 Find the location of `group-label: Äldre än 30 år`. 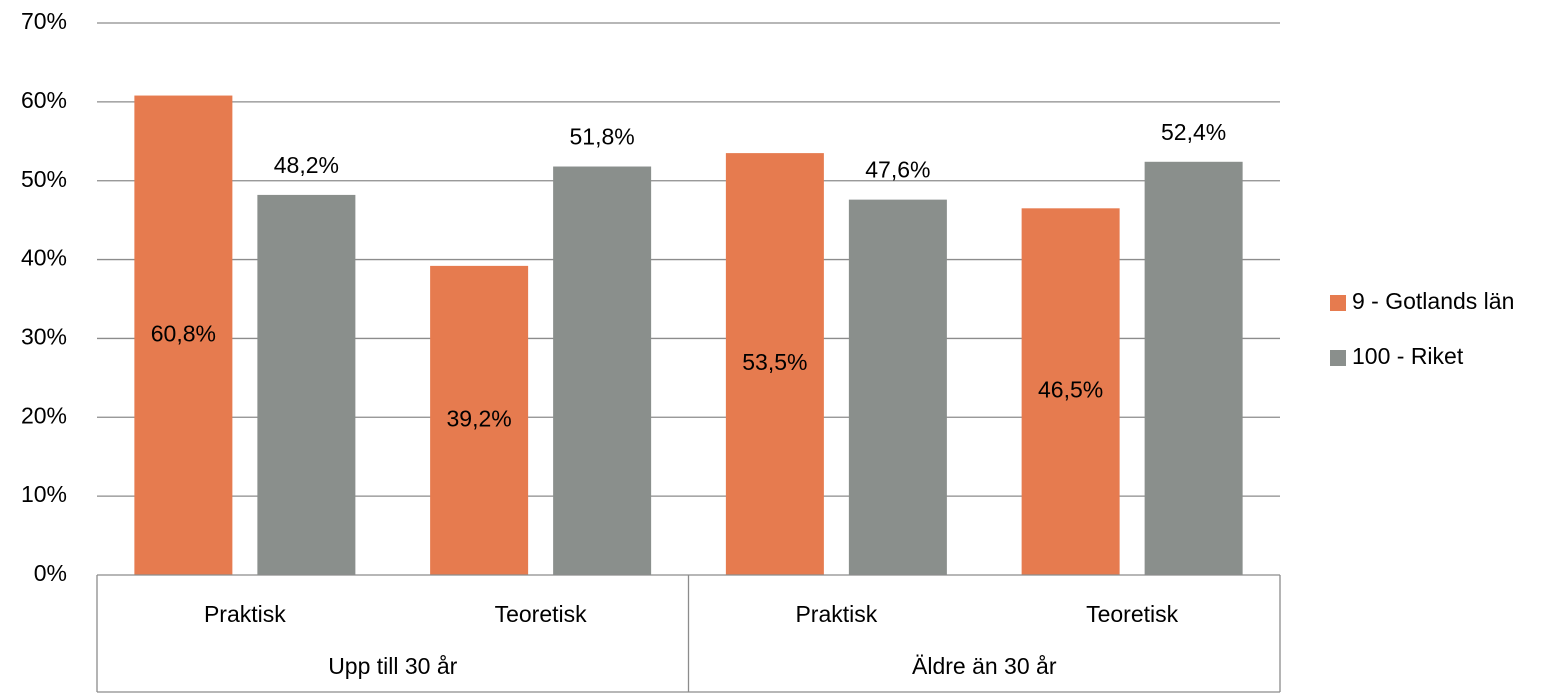

group-label: Äldre än 30 år is located at coordinates (984, 666).